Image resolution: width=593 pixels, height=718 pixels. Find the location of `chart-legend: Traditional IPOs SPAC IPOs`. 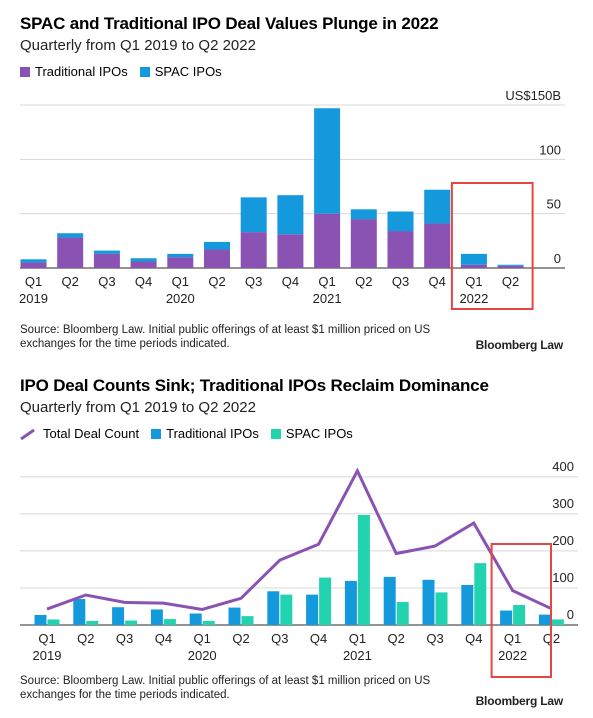

chart-legend: Traditional IPOs SPAC IPOs is located at coordinates (121, 71).